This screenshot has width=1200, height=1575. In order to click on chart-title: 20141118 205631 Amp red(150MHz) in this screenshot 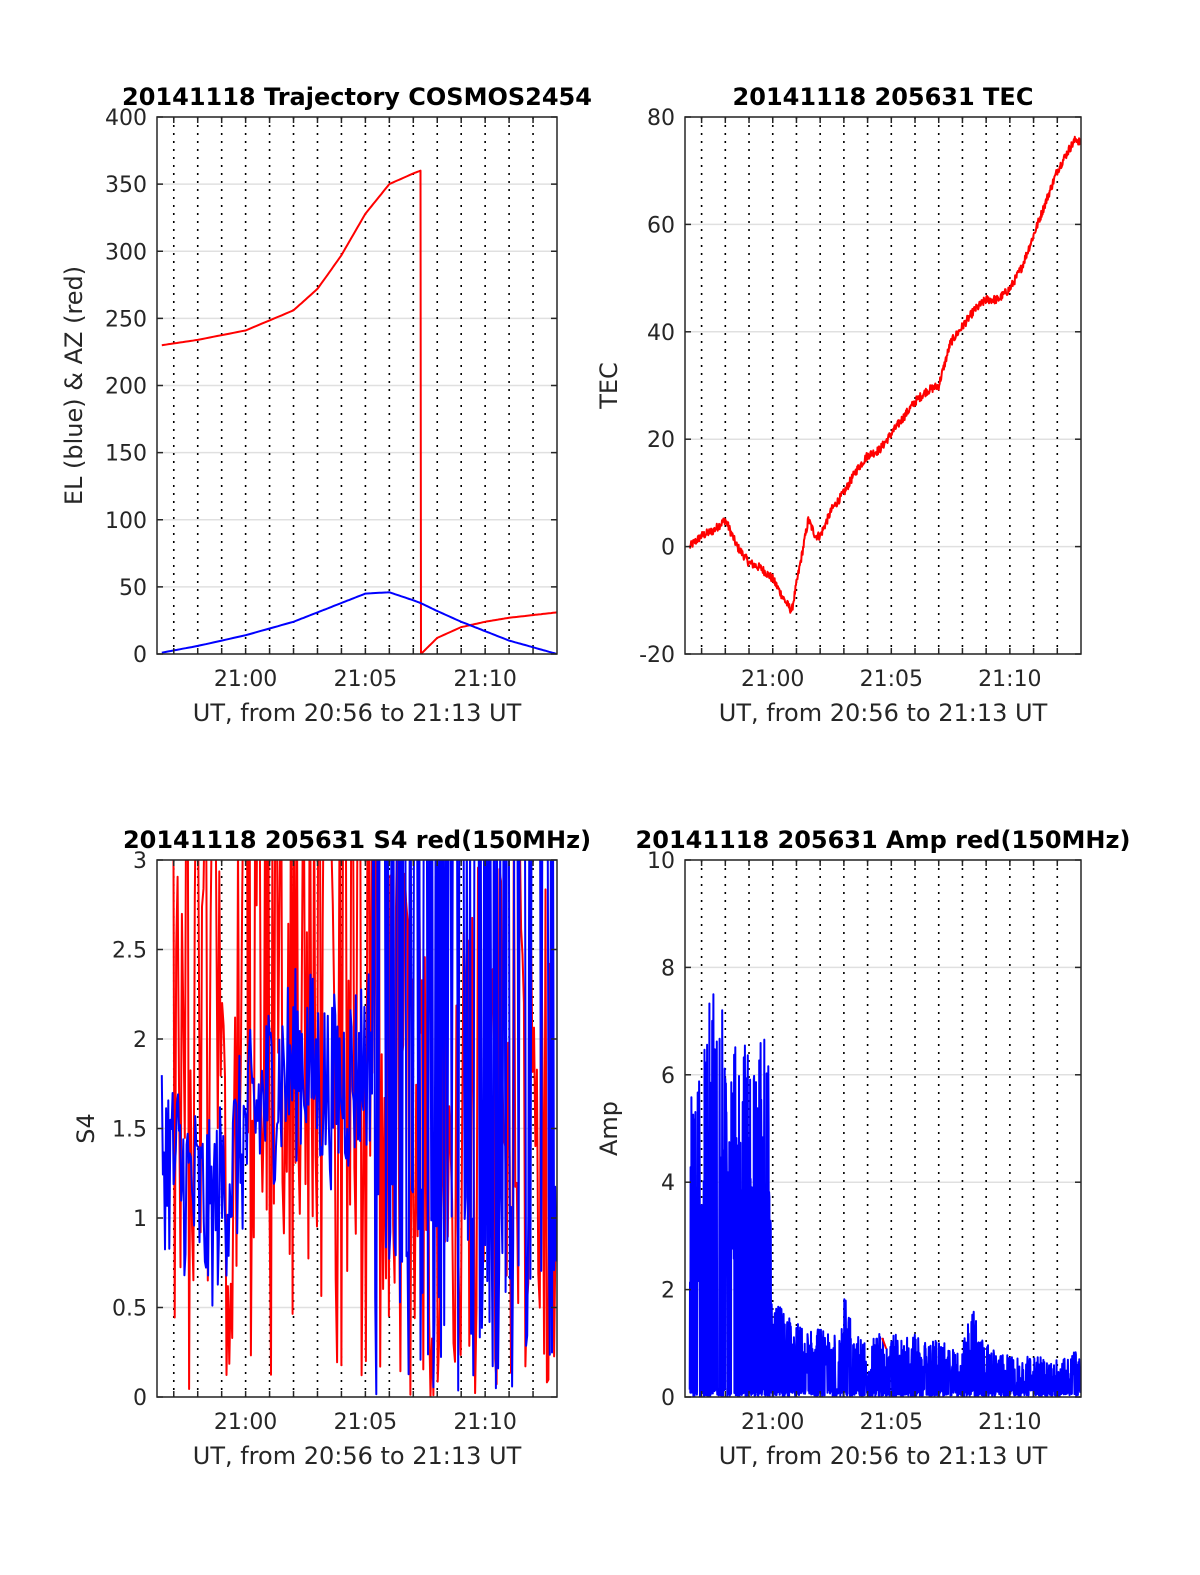, I will do `click(883, 840)`.